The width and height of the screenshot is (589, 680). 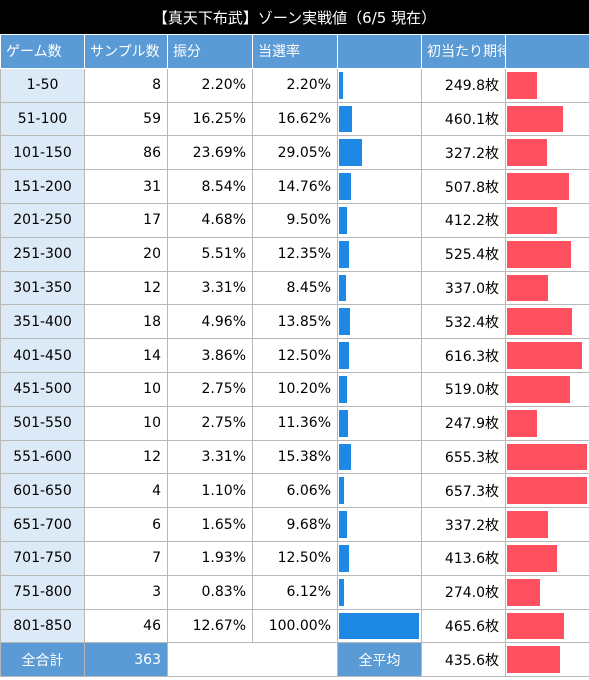 What do you see at coordinates (42, 119) in the screenshot?
I see `game-range-cell: 51-100` at bounding box center [42, 119].